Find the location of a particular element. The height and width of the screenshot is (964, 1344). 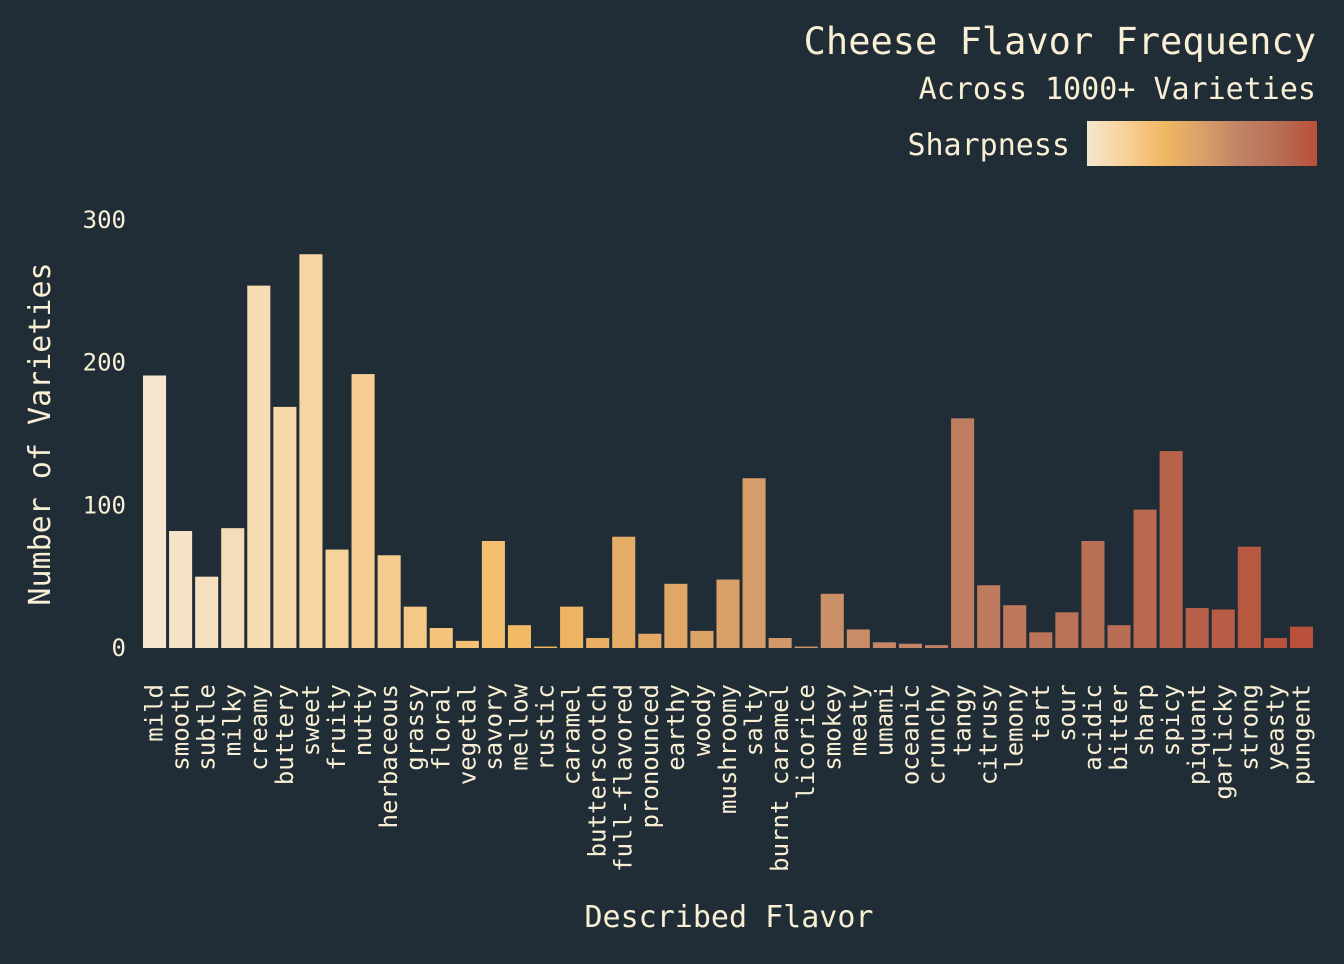

bar-oceanic is located at coordinates (910, 645).